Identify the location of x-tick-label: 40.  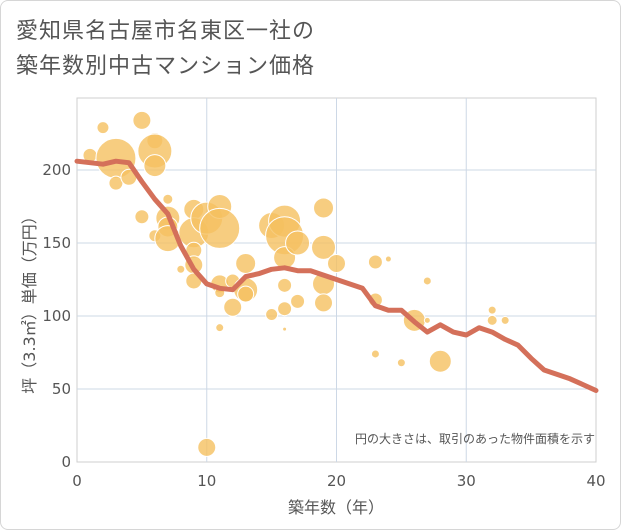
(595, 481).